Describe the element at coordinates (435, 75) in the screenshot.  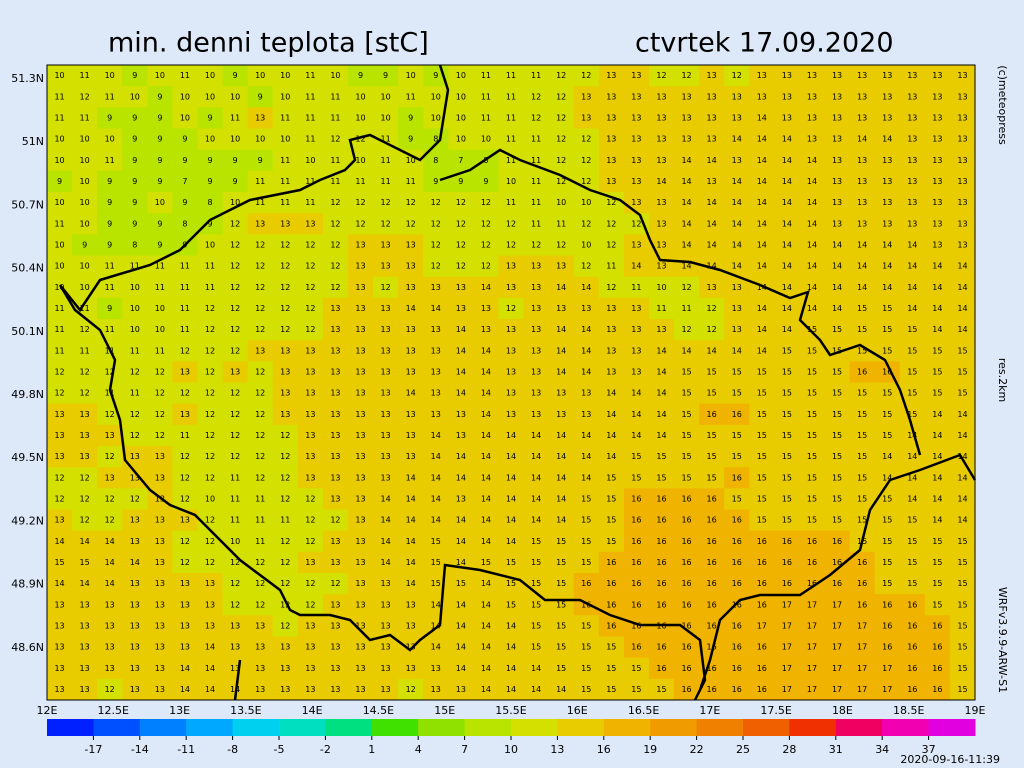
I see `cell-value: 9` at that location.